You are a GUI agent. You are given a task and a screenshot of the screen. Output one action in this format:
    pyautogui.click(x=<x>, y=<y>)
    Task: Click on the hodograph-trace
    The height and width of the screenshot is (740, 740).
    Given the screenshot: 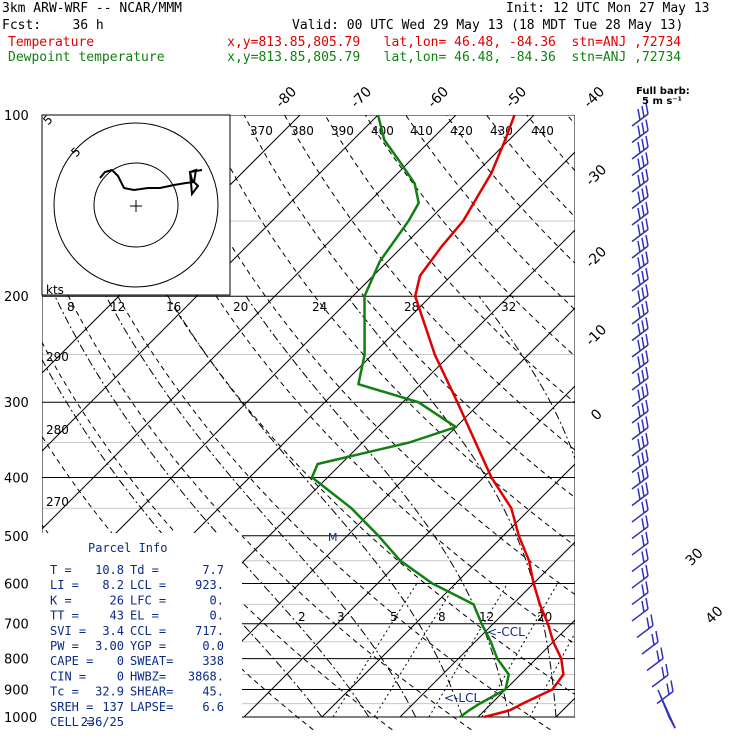 What is the action you would take?
    pyautogui.click(x=151, y=182)
    